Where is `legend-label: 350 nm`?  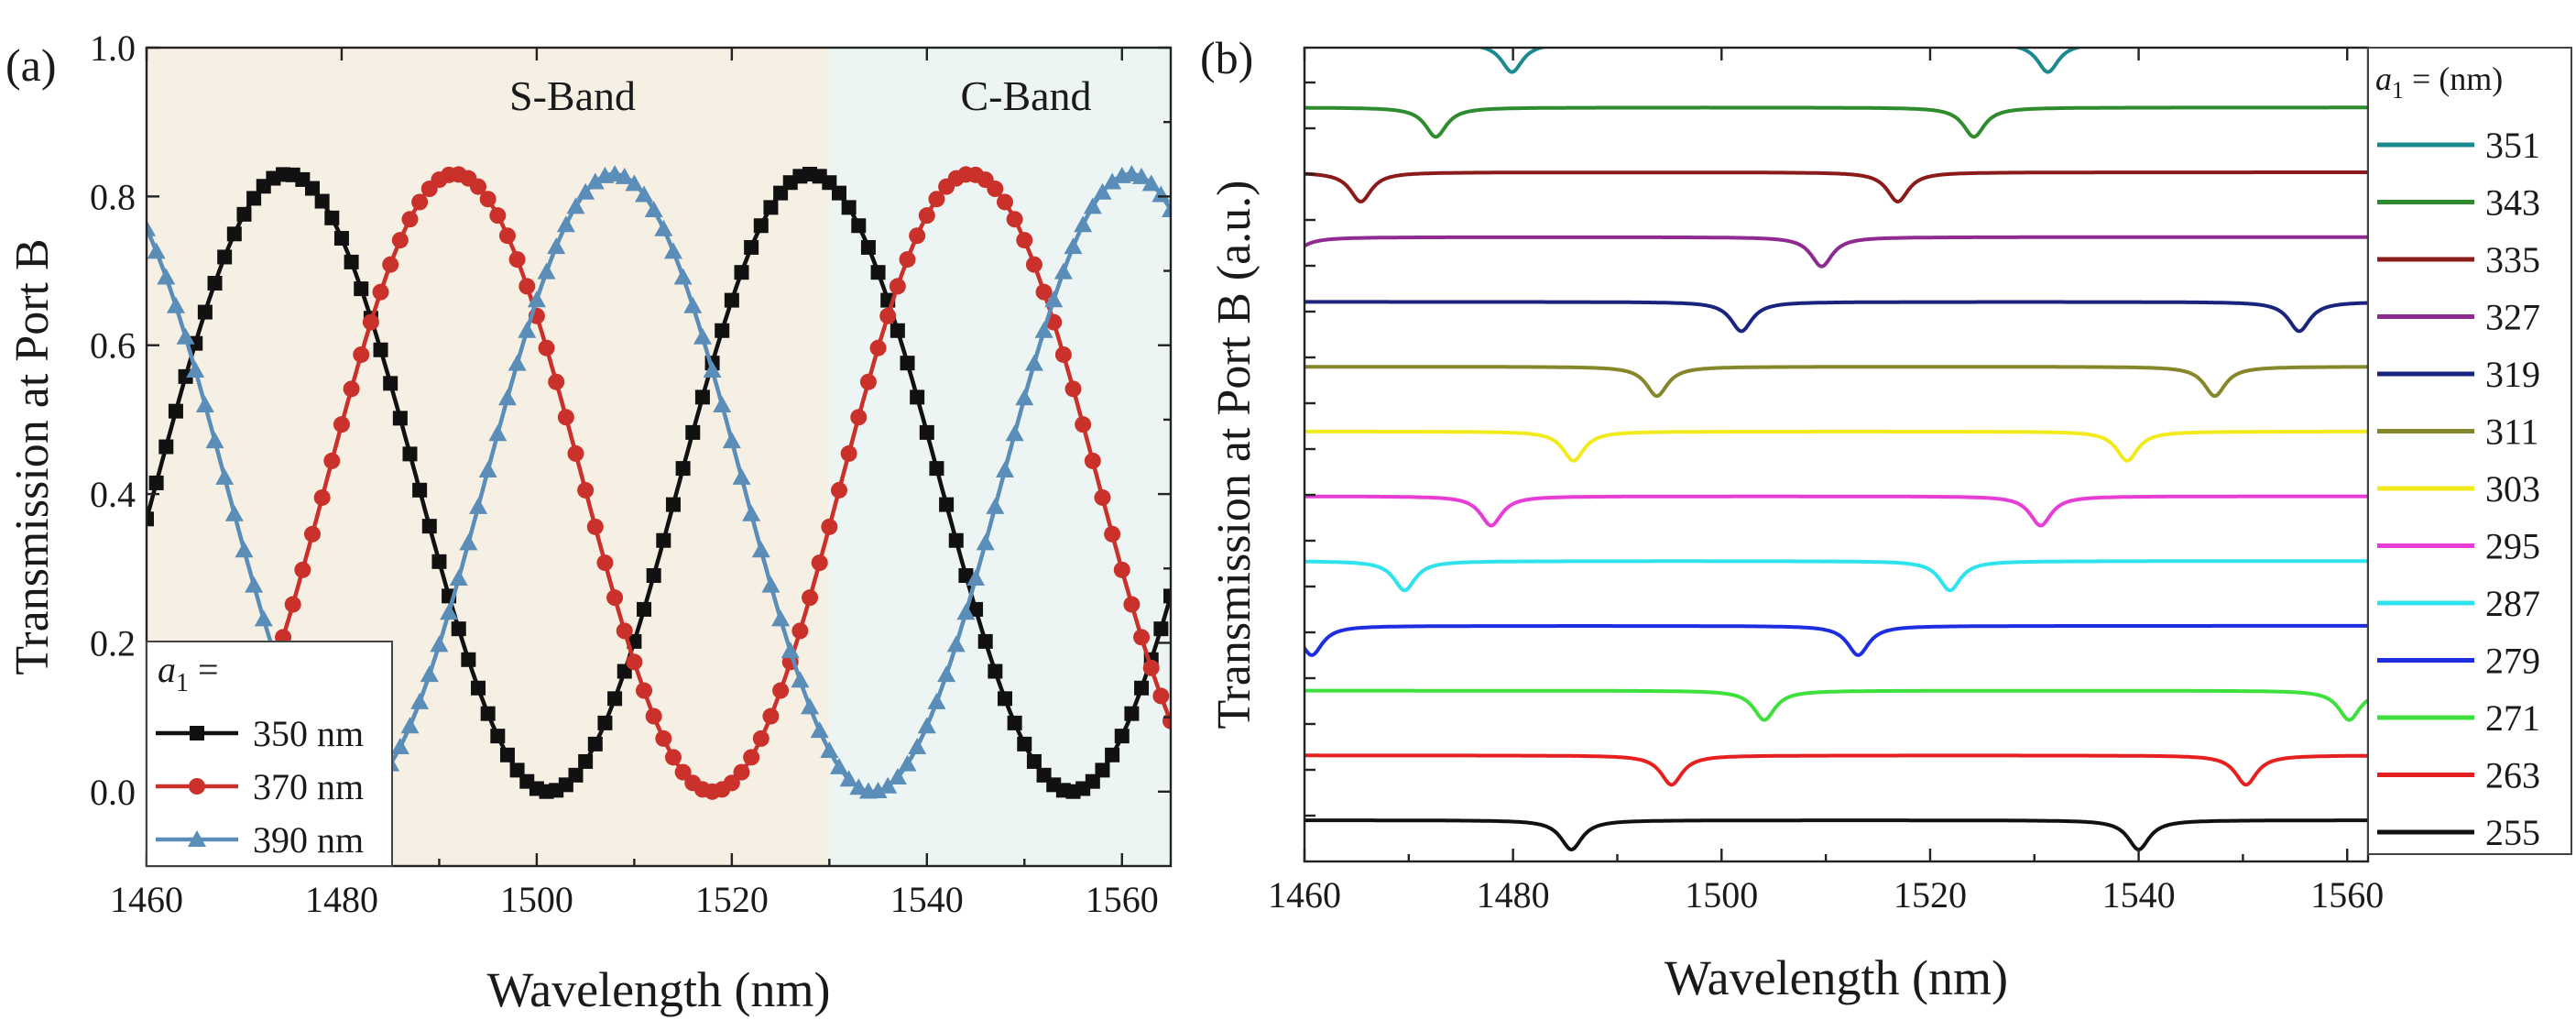 legend-label: 350 nm is located at coordinates (309, 733).